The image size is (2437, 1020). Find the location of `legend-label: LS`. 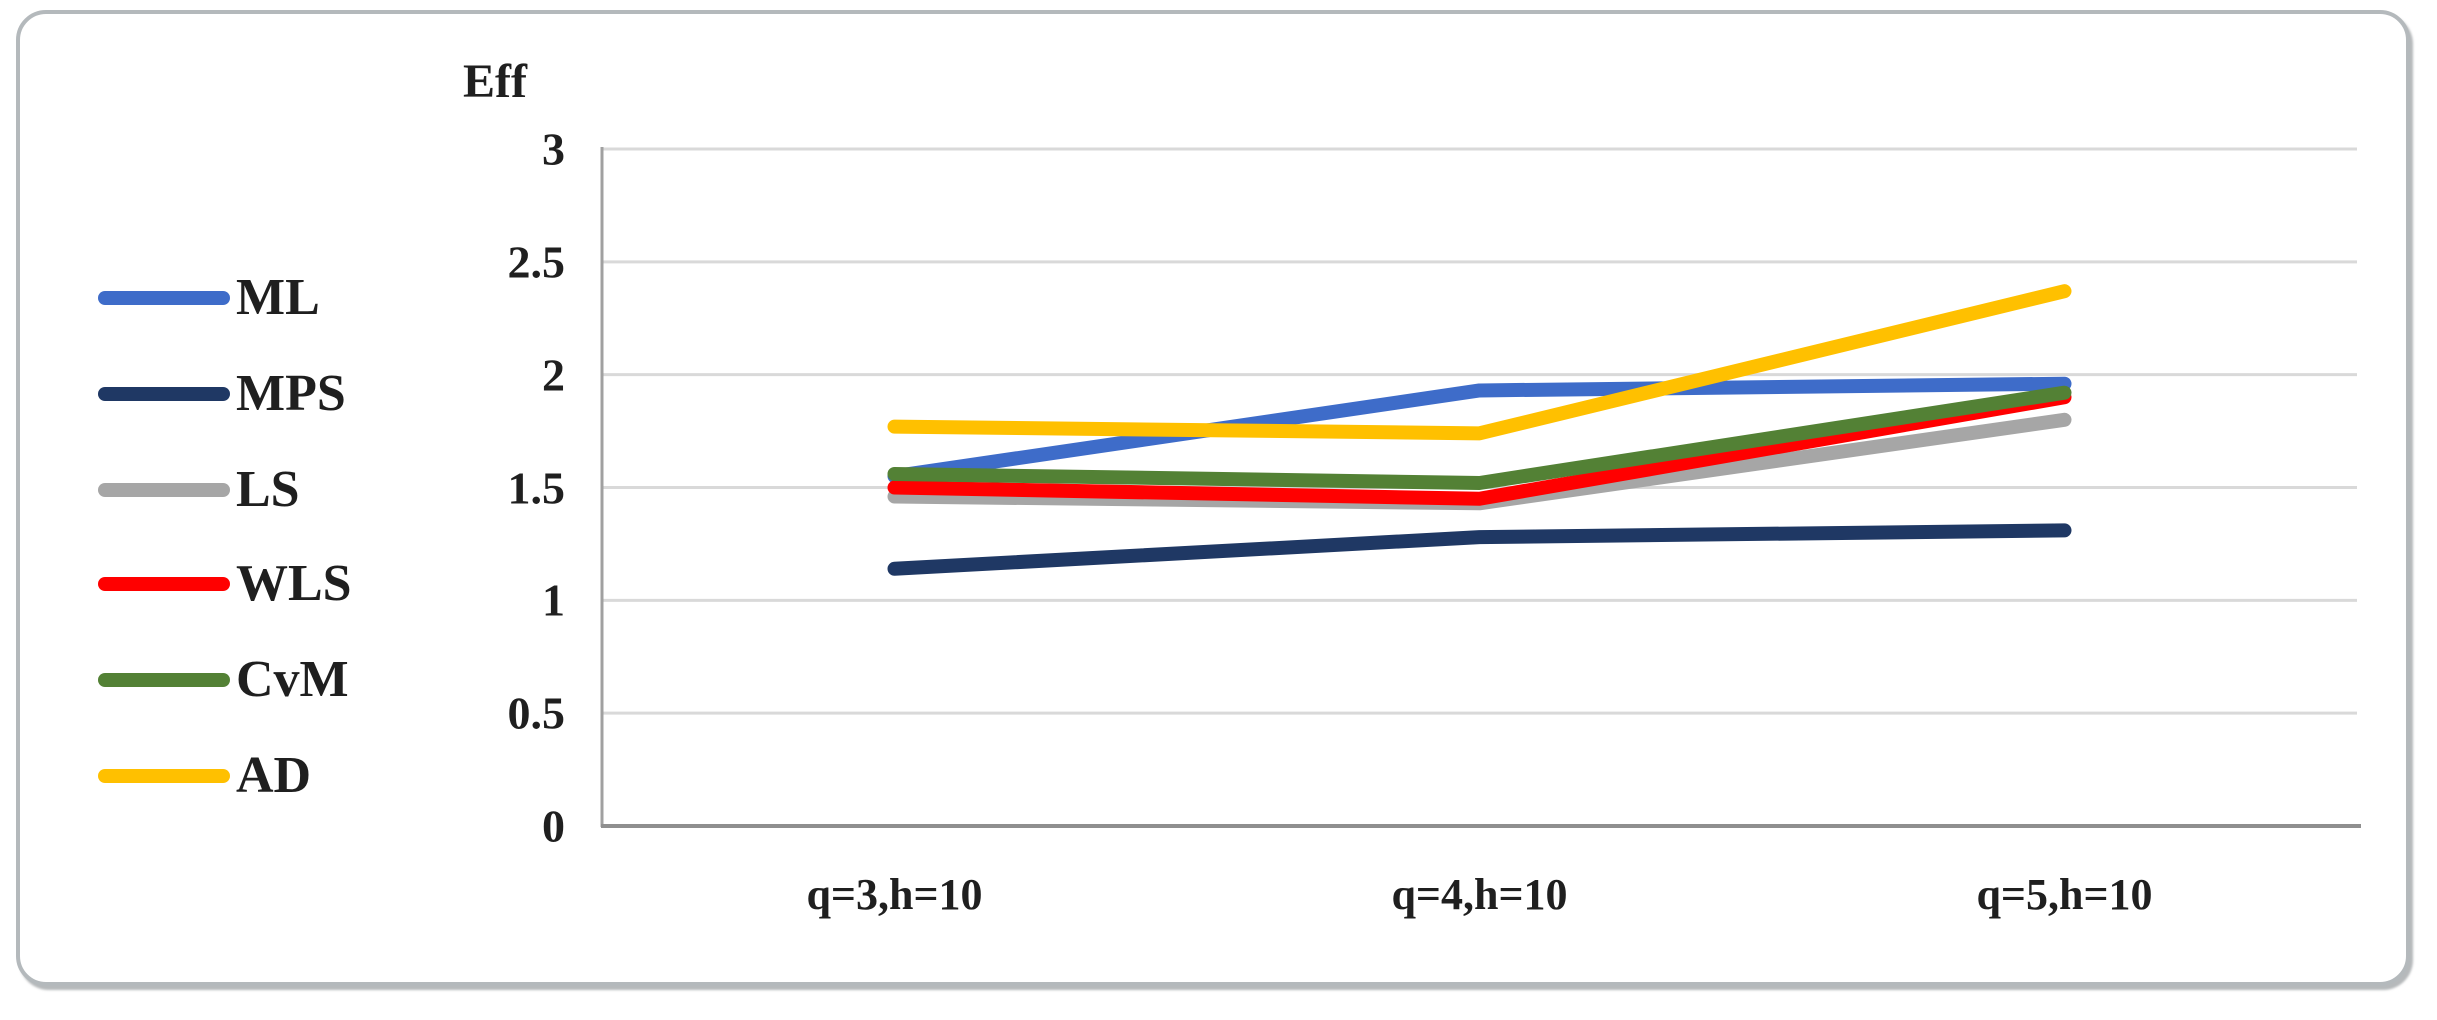

legend-label: LS is located at coordinates (268, 489).